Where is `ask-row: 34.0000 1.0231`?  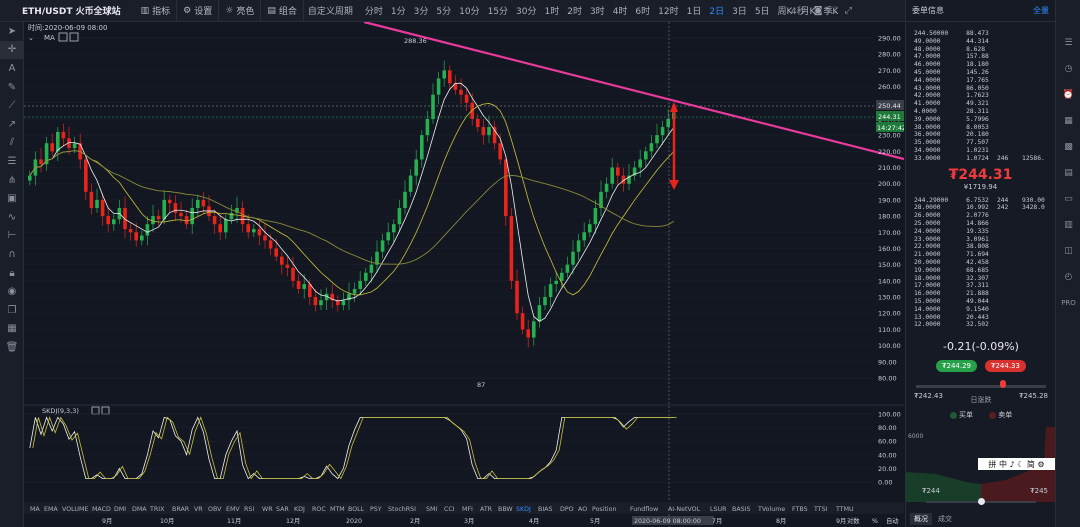
ask-row: 34.0000 1.0231 is located at coordinates (982, 151).